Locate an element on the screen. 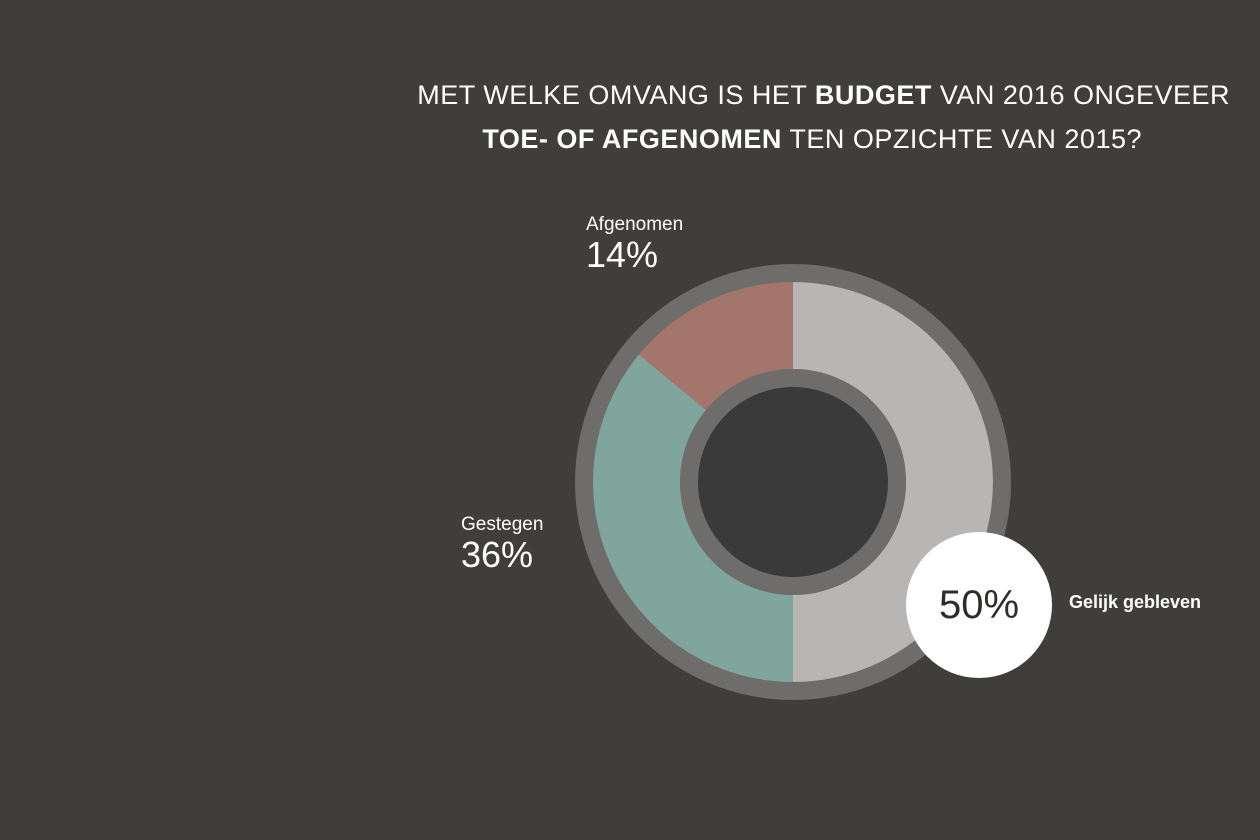 Image resolution: width=1260 pixels, height=840 pixels. slice-badge-gelijk-gebleven: 50% is located at coordinates (979, 605).